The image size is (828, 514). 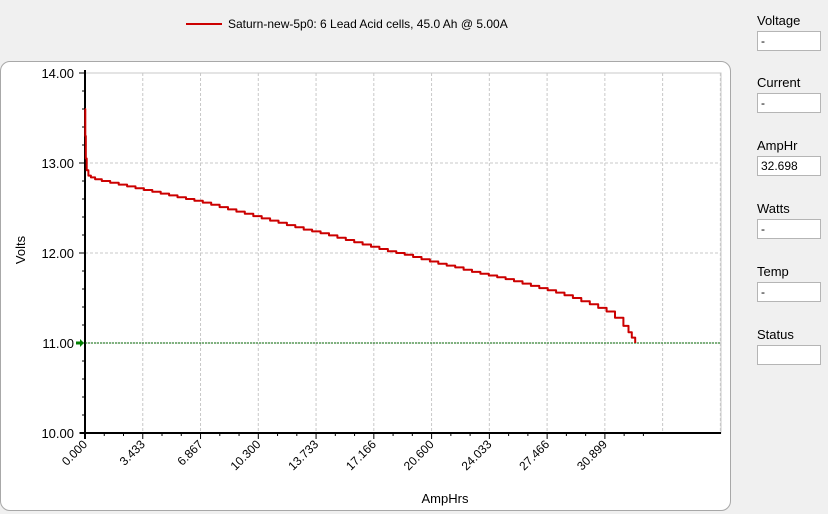 I want to click on cutoff-arrow-icon, so click(x=80, y=343).